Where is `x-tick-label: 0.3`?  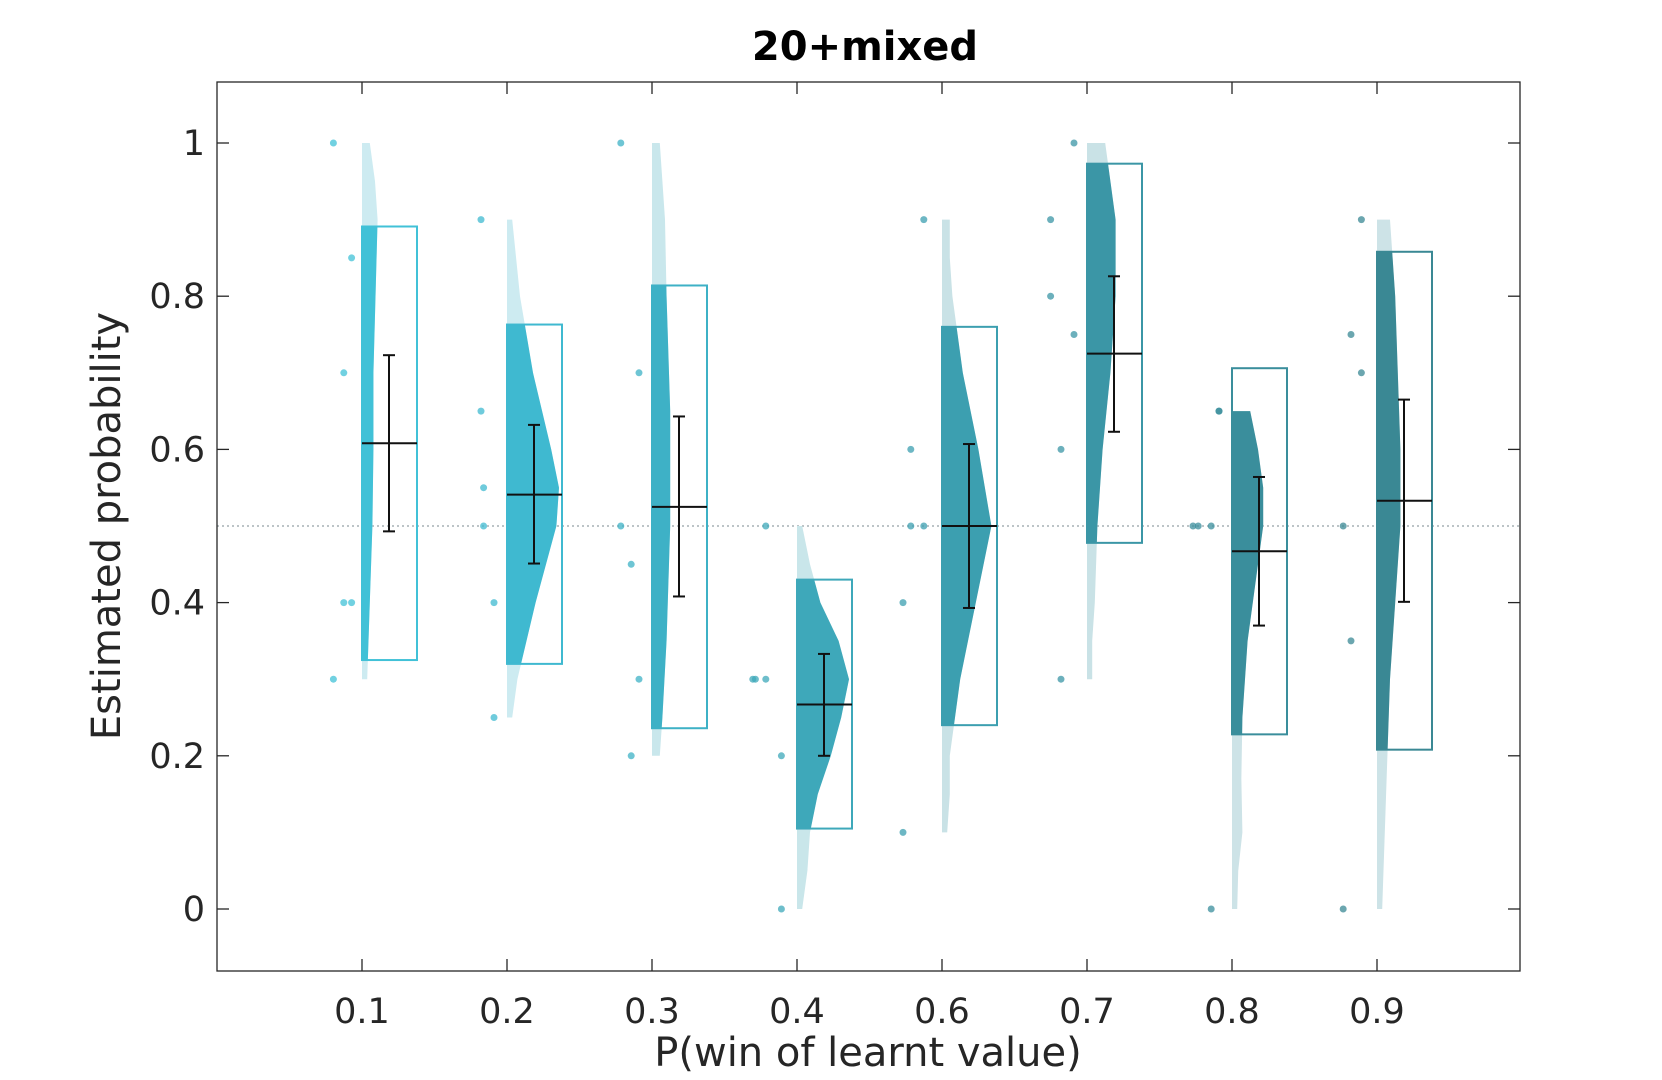
x-tick-label: 0.3 is located at coordinates (652, 1012).